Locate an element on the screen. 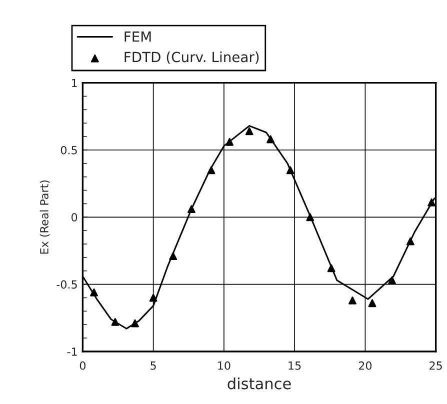  y-tick-label: 1 is located at coordinates (74, 83).